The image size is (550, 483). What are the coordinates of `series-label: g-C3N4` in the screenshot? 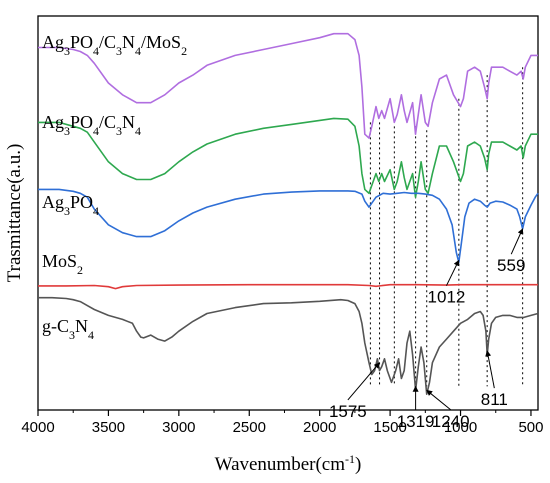 It's located at (68, 329).